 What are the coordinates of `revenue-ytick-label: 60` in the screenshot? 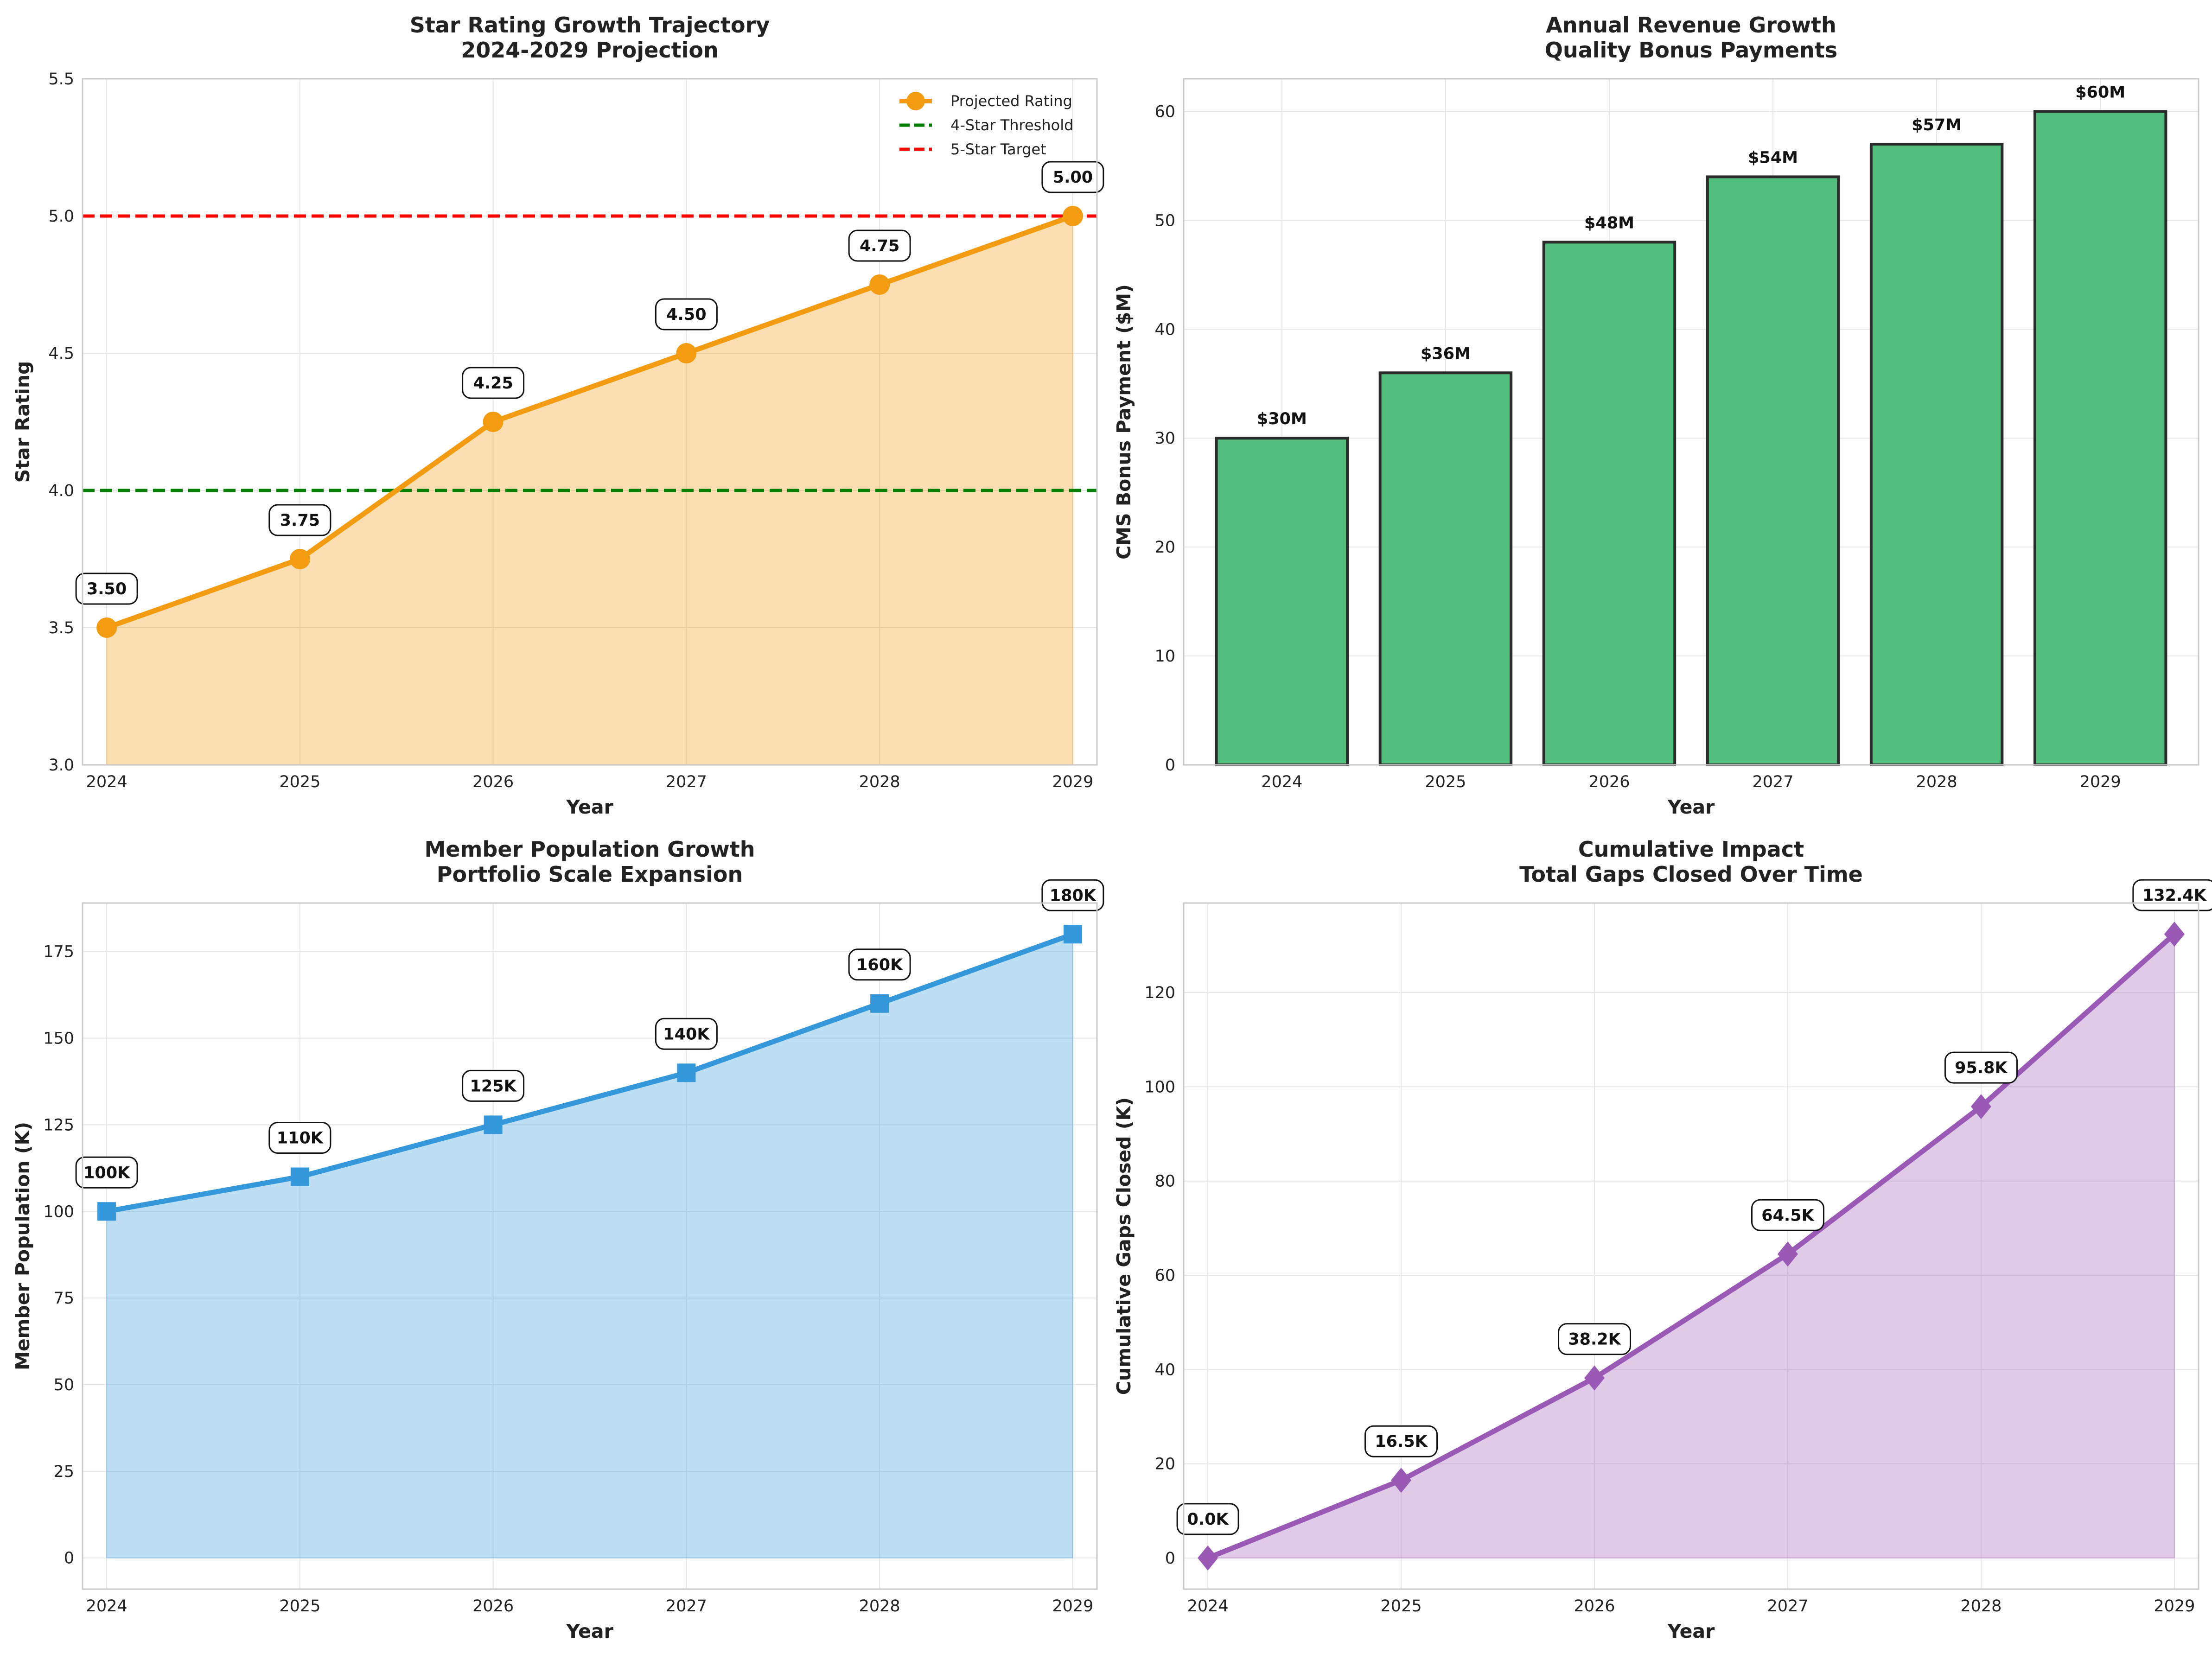 It's located at (1165, 111).